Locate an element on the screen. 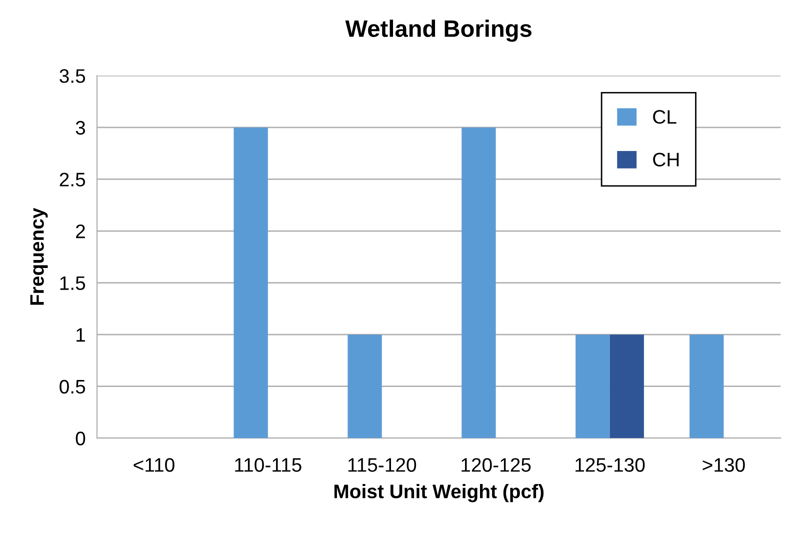 This screenshot has height=533, width=795. x-tick-label: 125-130 is located at coordinates (610, 465).